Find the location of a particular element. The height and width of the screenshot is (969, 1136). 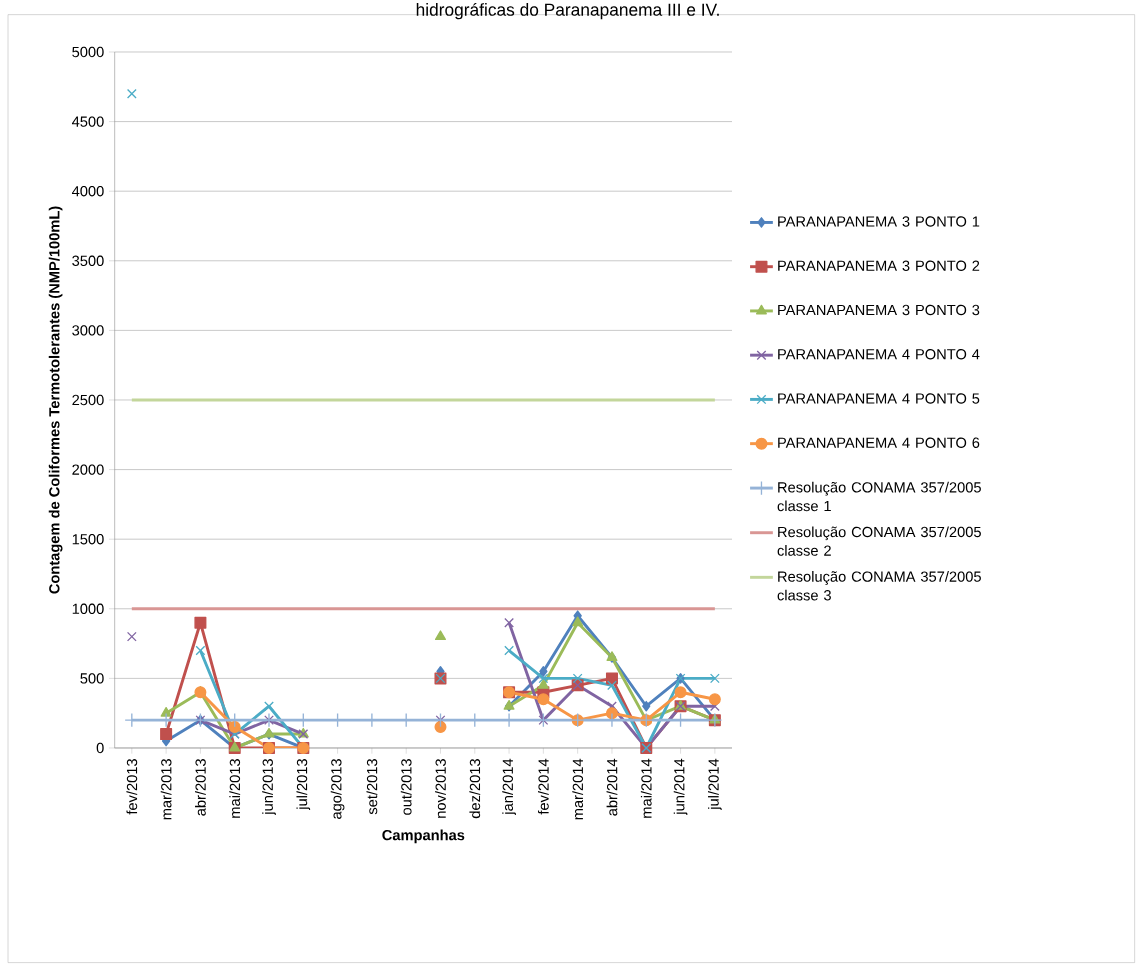

legend-label: PARANAPANEMA 4 PONTO 5 is located at coordinates (879, 398).